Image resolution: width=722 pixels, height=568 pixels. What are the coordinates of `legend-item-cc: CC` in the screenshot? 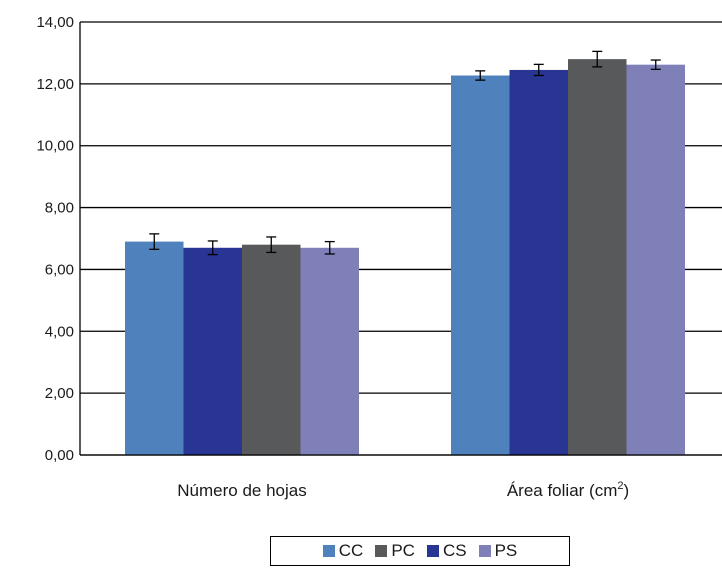 It's located at (343, 551).